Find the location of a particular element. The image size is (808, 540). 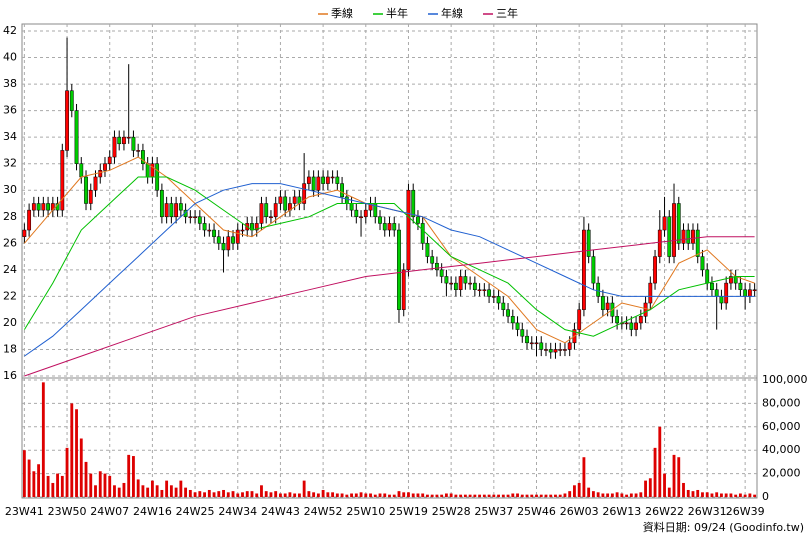

x-tick-label: 25W37 is located at coordinates (493, 511).